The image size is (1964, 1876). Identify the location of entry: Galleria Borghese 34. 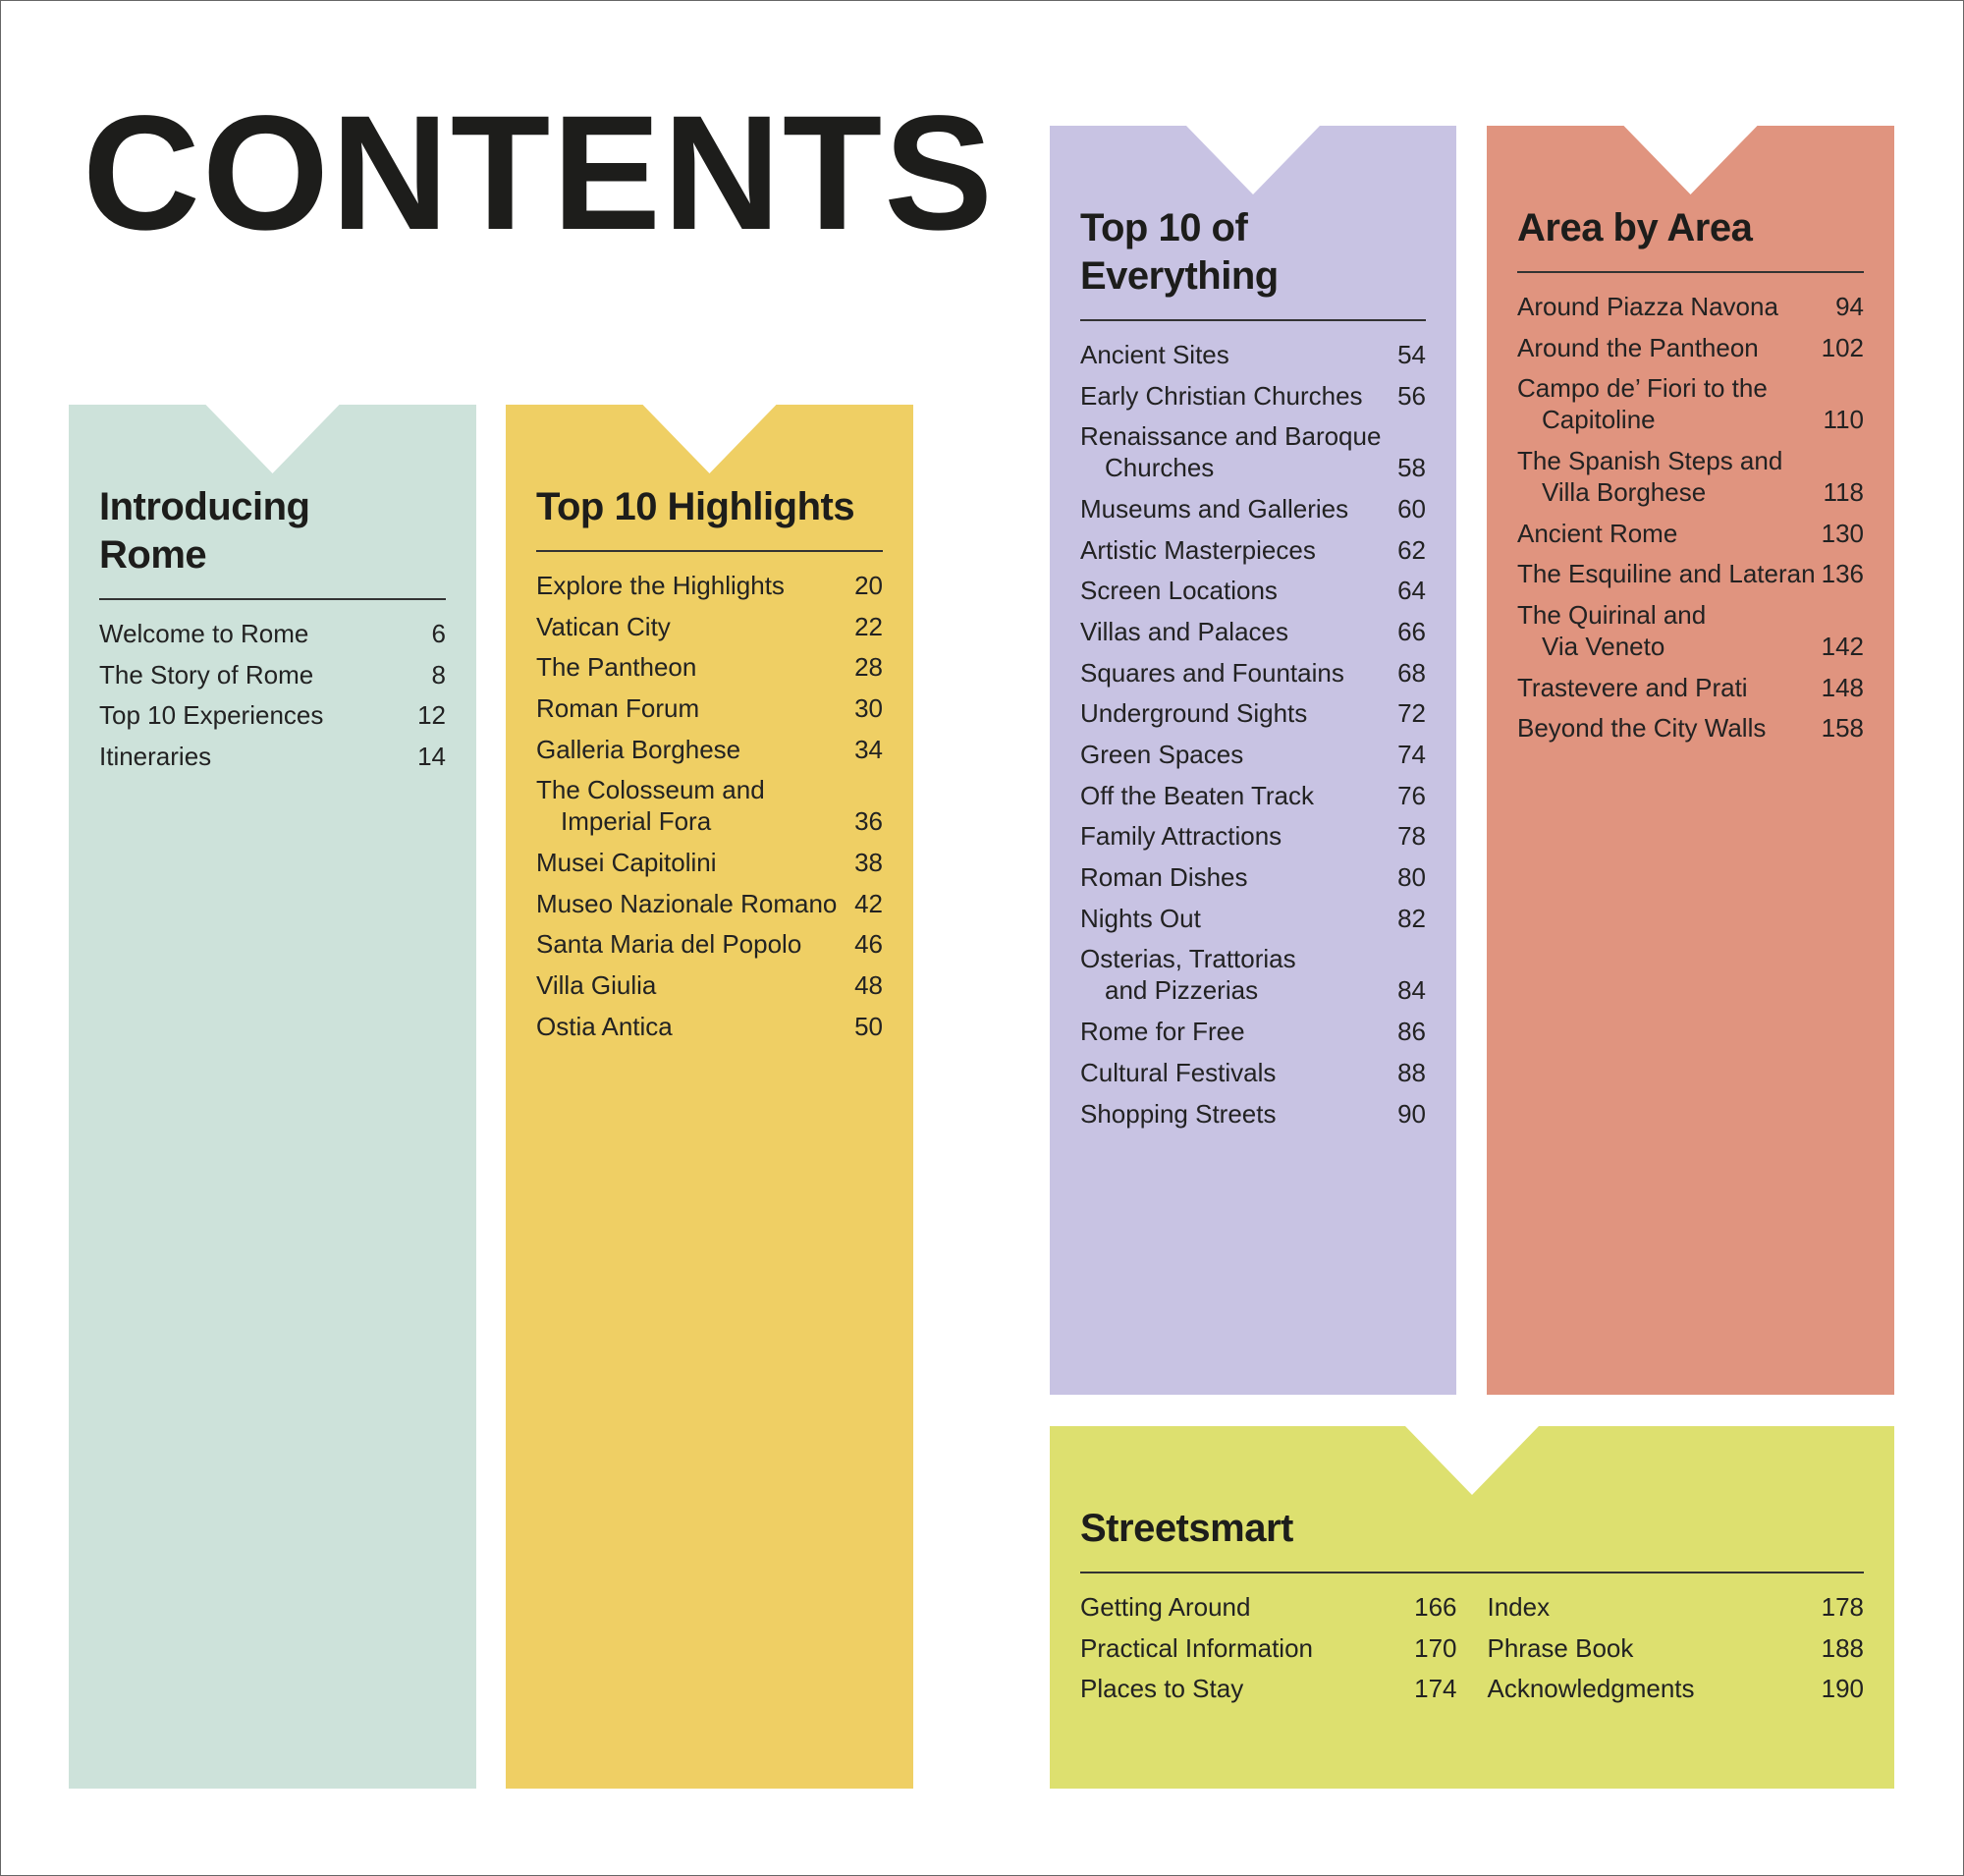
(709, 750).